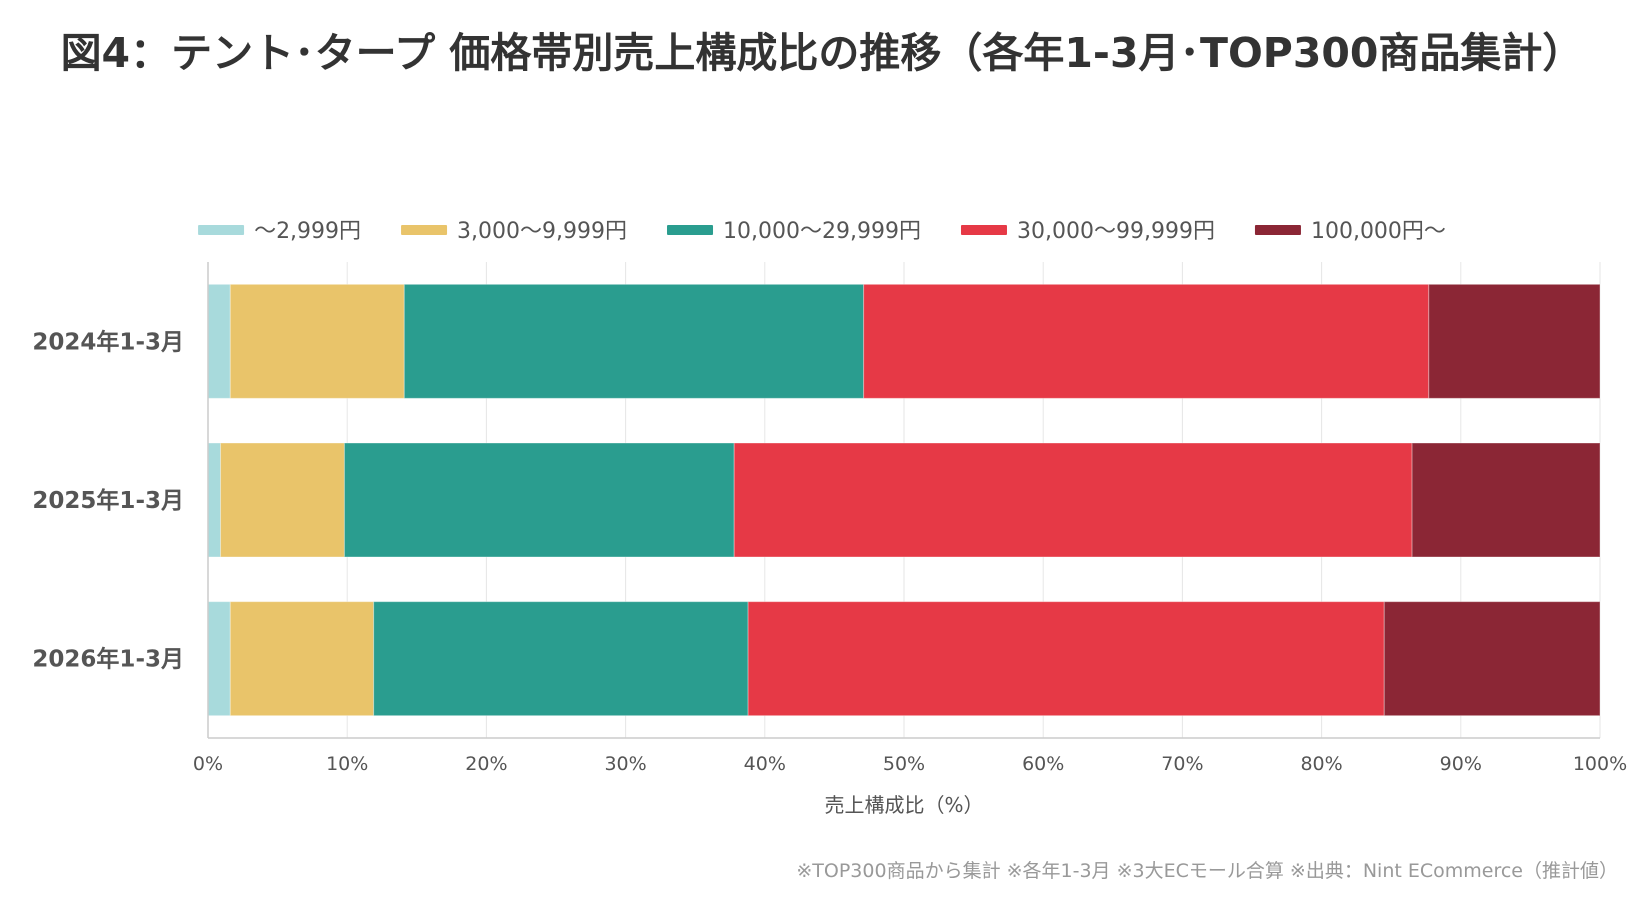 The height and width of the screenshot is (898, 1644). Describe the element at coordinates (1182, 764) in the screenshot. I see `x-tick-label: 70%` at that location.